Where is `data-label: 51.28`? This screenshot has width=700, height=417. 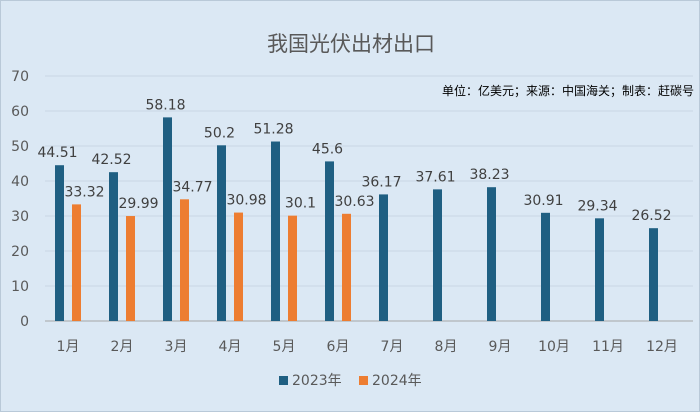
data-label: 51.28 is located at coordinates (273, 130).